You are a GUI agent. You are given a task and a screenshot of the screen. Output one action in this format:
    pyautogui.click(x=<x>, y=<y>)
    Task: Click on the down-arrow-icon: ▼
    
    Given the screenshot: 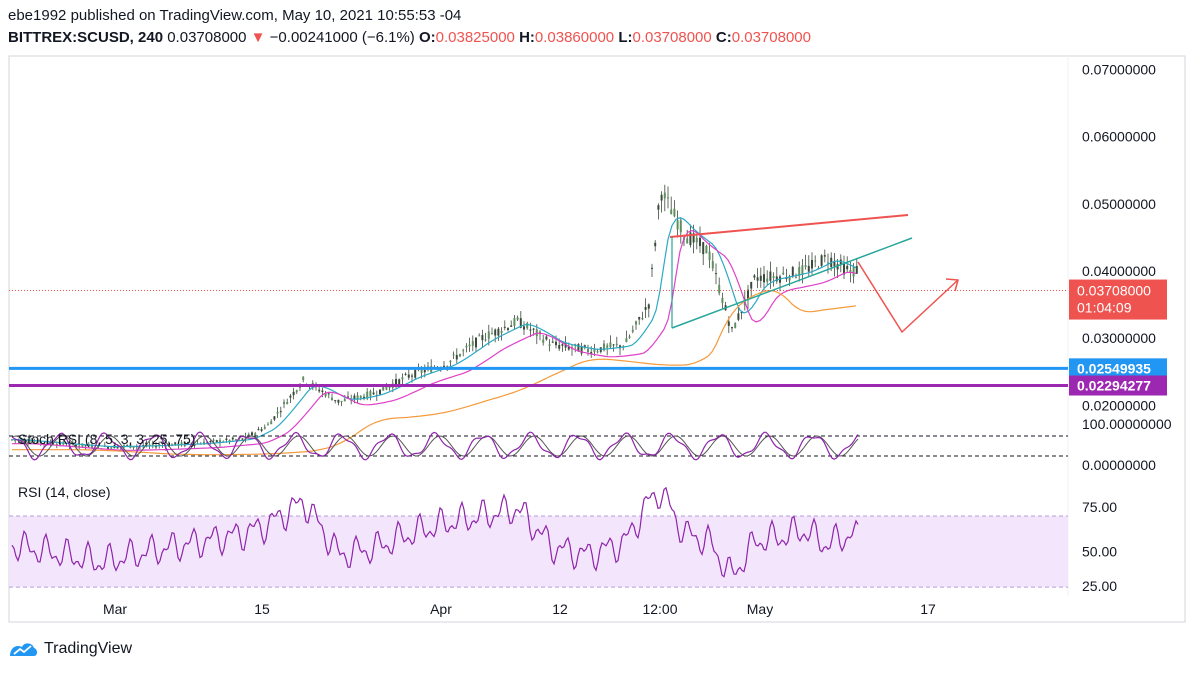 What is the action you would take?
    pyautogui.click(x=258, y=37)
    